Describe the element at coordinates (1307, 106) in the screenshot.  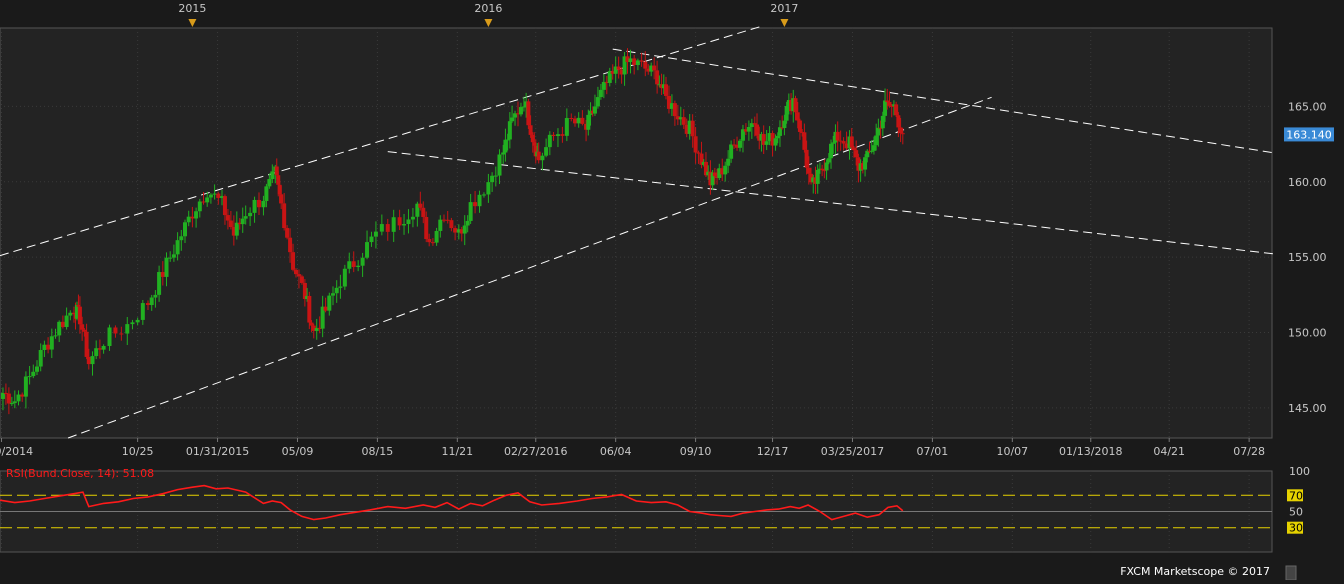
I see `y-tick-label: 165.00` at that location.